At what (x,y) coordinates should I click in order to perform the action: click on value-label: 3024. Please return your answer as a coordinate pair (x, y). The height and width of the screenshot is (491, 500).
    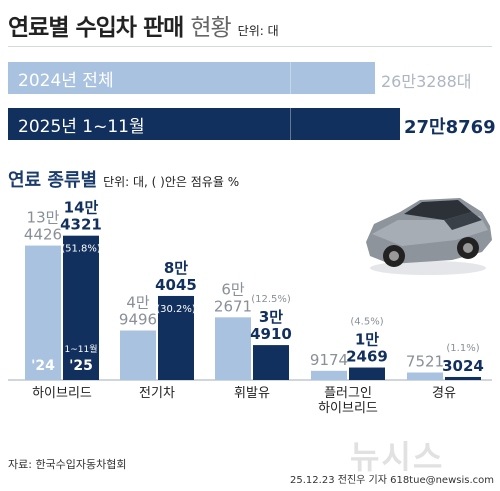
    Looking at the image, I should click on (463, 366).